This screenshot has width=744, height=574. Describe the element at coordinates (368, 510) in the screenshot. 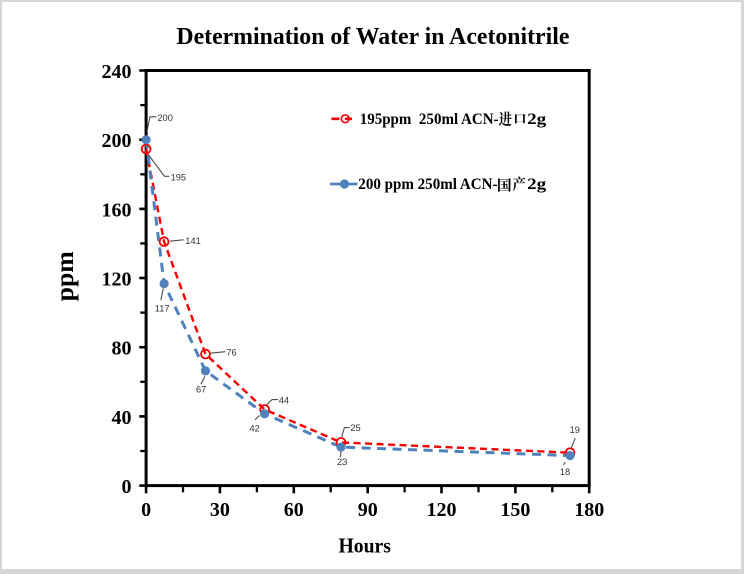

I see `svg-text: 90` at that location.